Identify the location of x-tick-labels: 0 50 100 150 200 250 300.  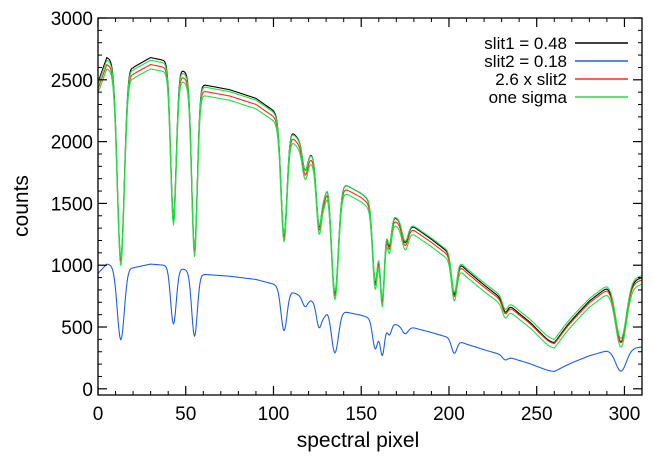
(367, 414).